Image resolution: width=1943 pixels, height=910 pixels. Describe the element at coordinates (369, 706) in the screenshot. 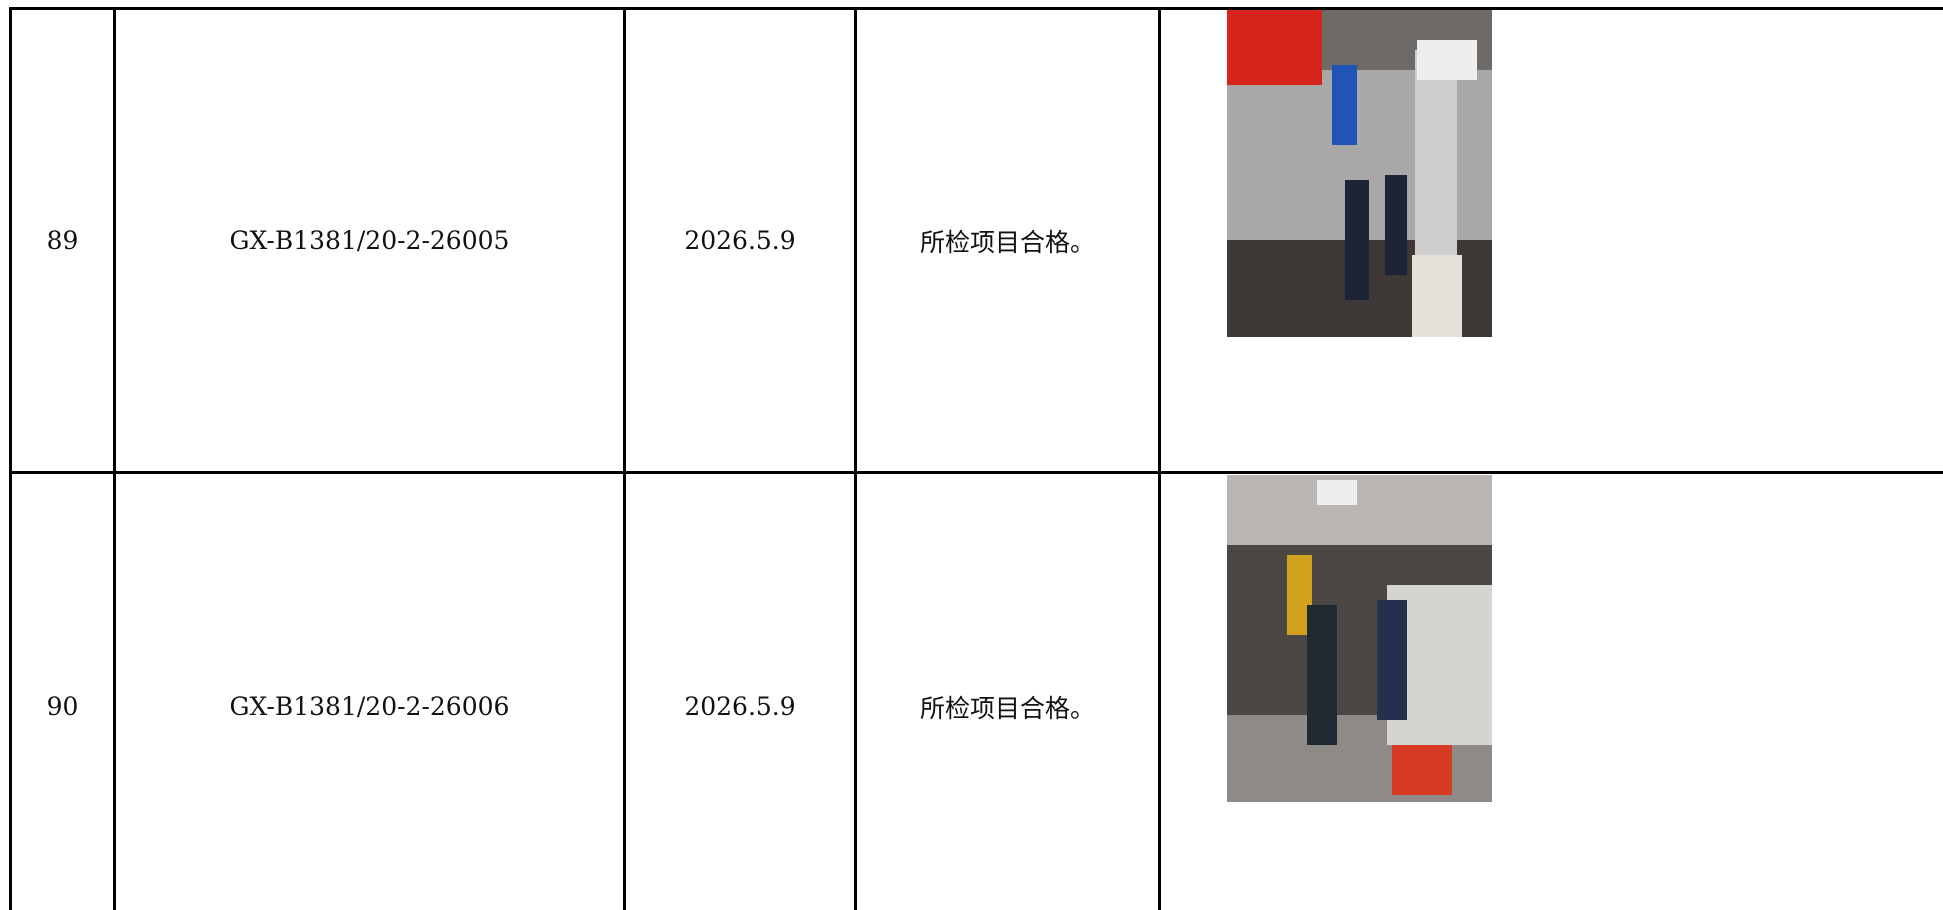

I see `certificate-number: GX-B1381/20-2-26006` at that location.